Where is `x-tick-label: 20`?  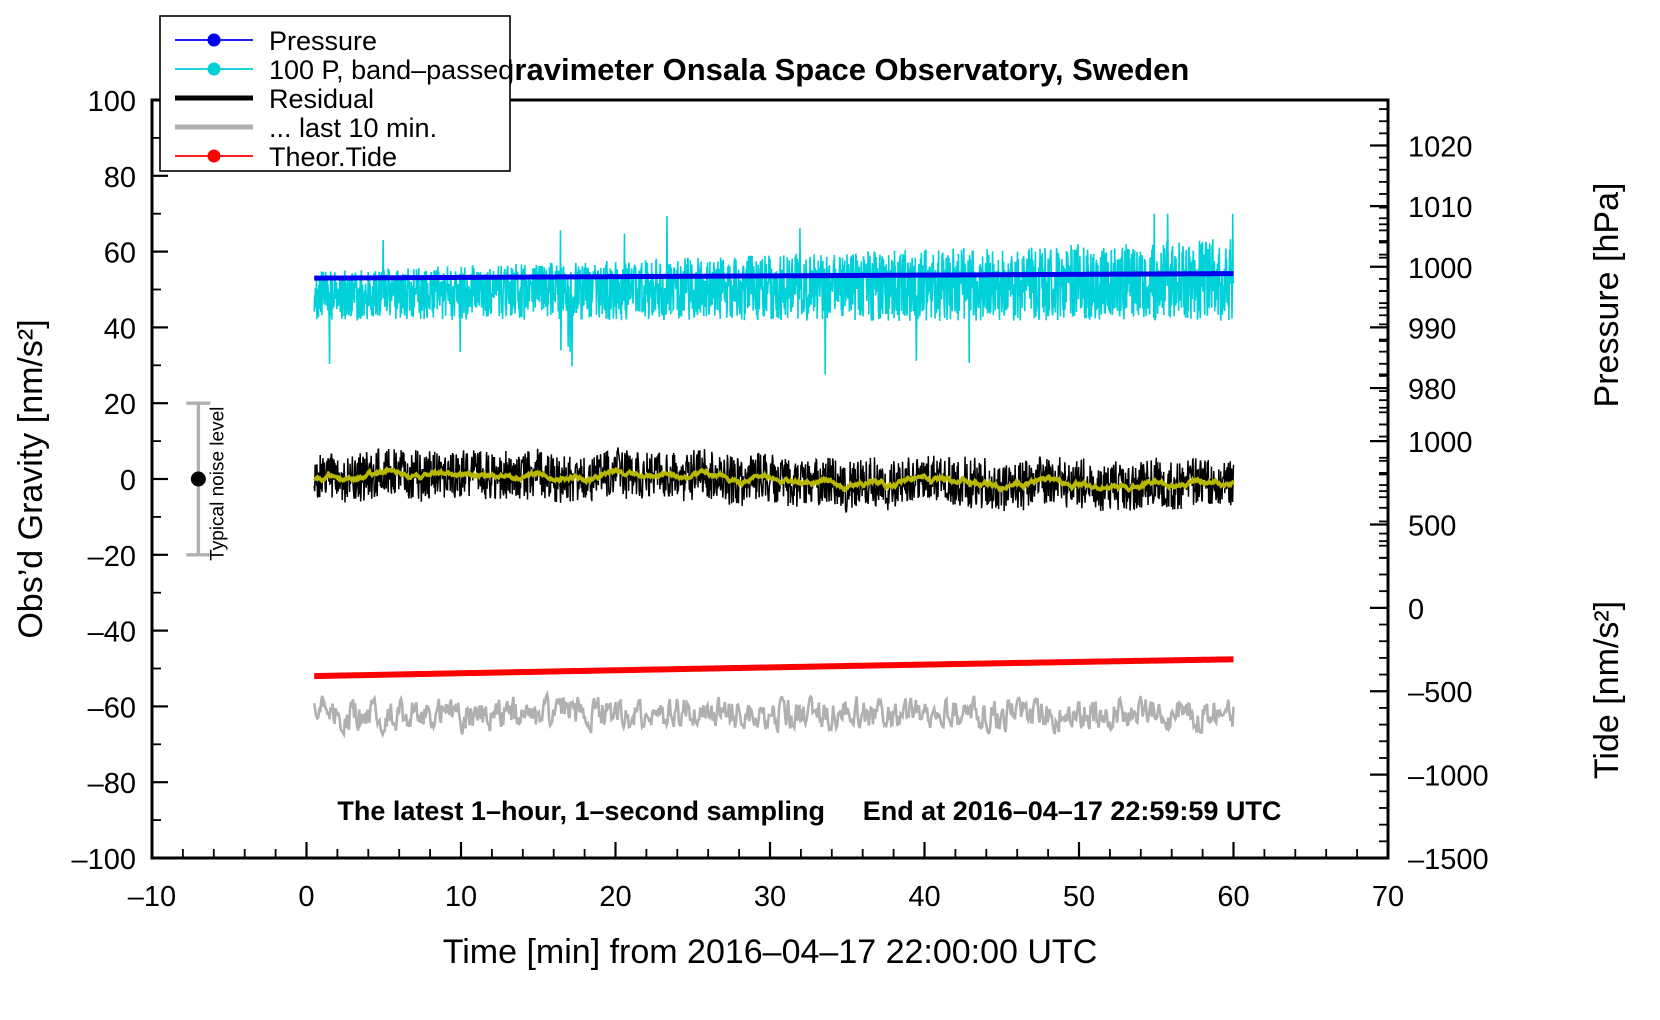 x-tick-label: 20 is located at coordinates (615, 897).